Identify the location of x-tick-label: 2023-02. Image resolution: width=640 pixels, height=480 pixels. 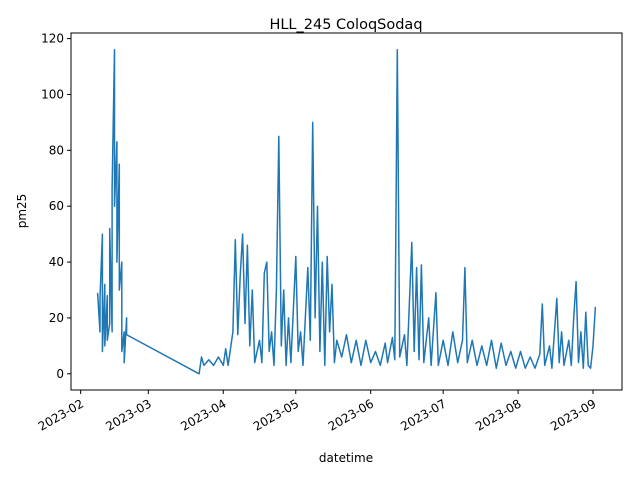
(61, 414).